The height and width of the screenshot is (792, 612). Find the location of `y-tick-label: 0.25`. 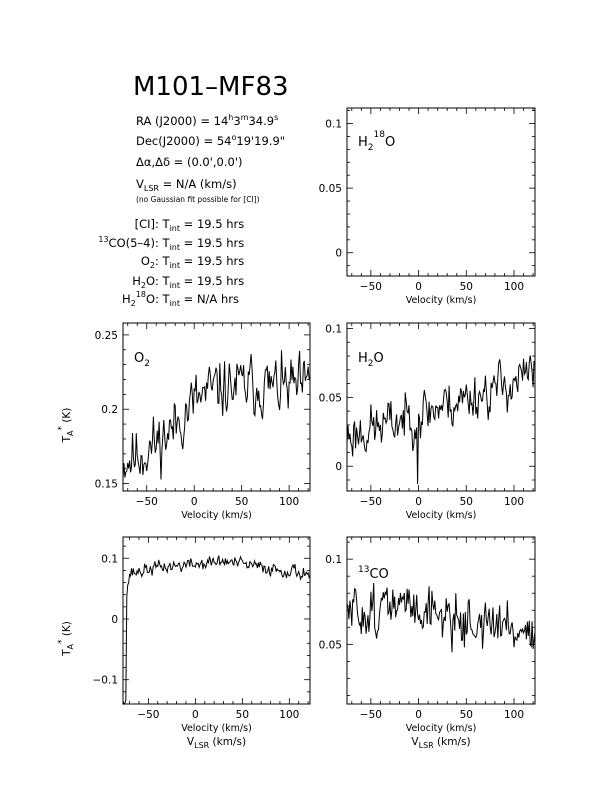

y-tick-label: 0.25 is located at coordinates (106, 336).